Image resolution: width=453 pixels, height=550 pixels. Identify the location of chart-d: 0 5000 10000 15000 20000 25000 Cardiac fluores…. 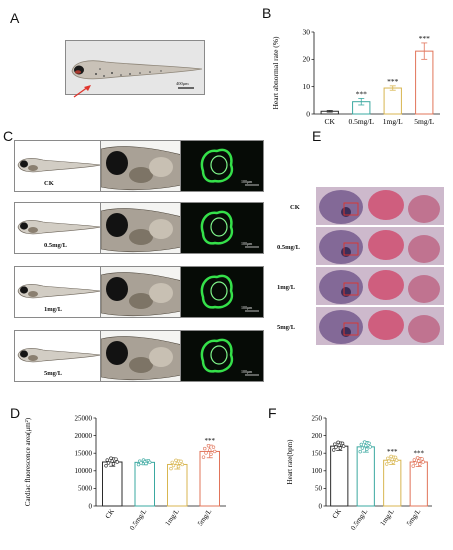
(125, 473).